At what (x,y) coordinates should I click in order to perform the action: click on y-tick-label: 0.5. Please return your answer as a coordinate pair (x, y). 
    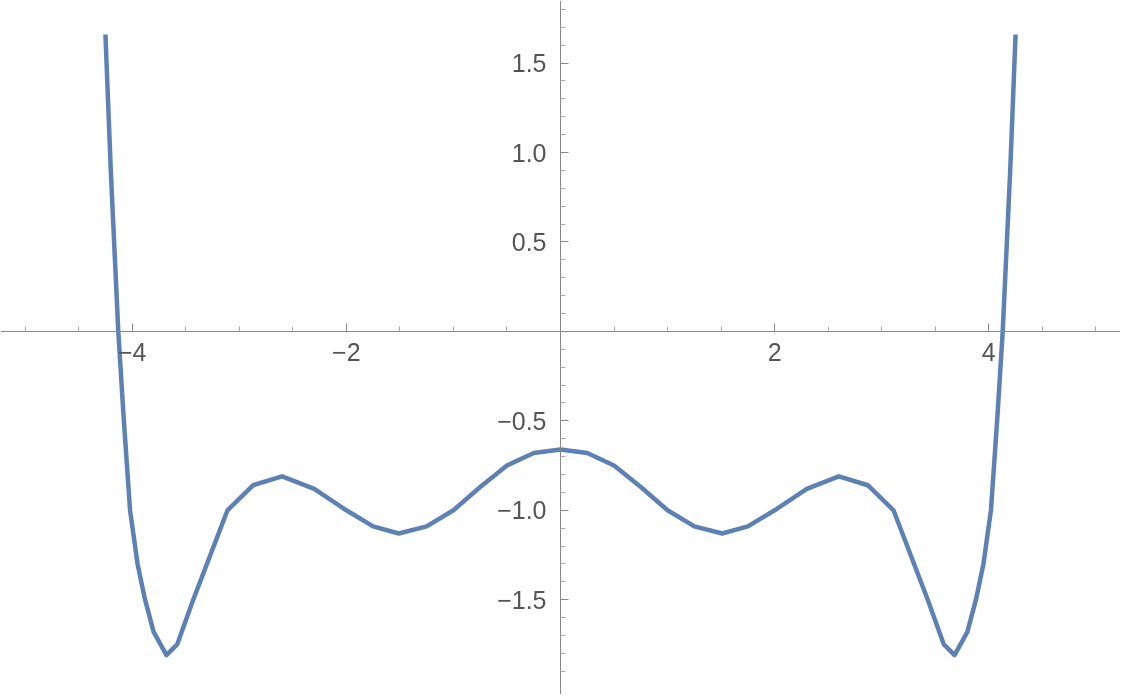
    Looking at the image, I should click on (529, 241).